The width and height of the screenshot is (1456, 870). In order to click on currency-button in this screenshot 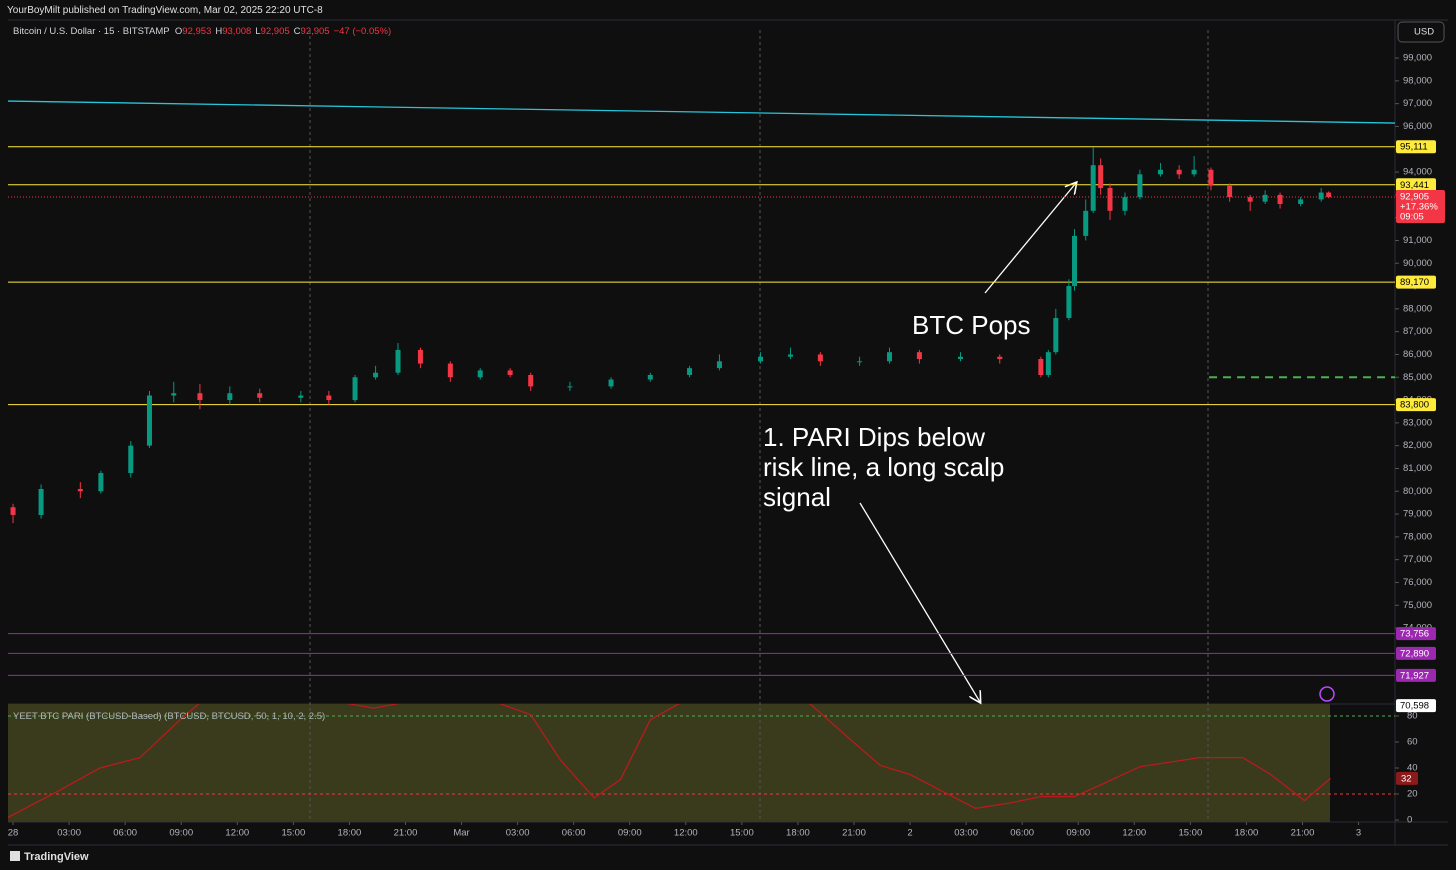, I will do `click(1421, 32)`.